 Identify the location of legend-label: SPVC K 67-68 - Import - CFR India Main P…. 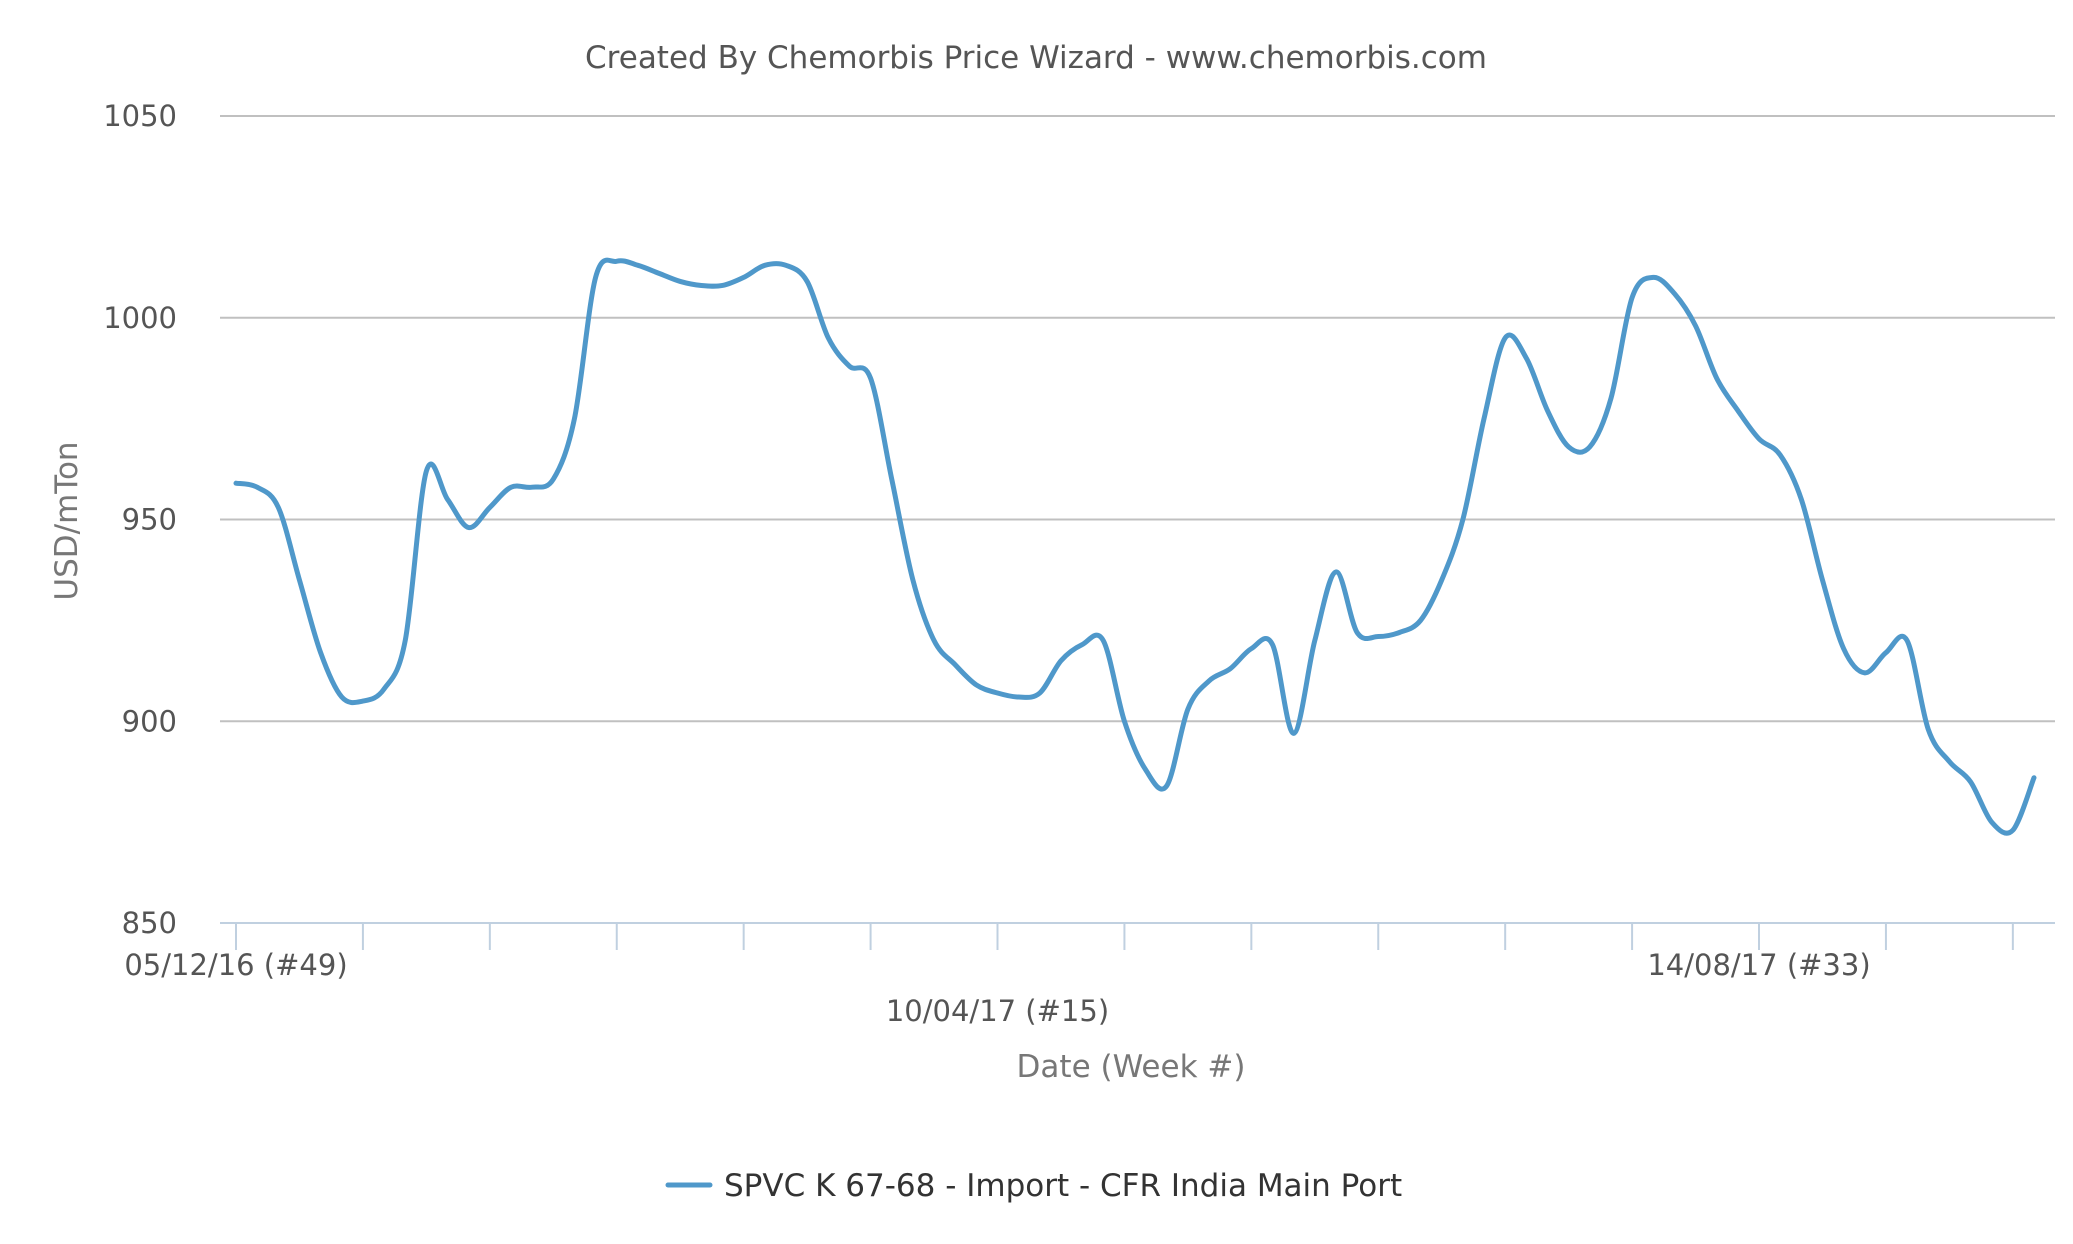
(1063, 1186).